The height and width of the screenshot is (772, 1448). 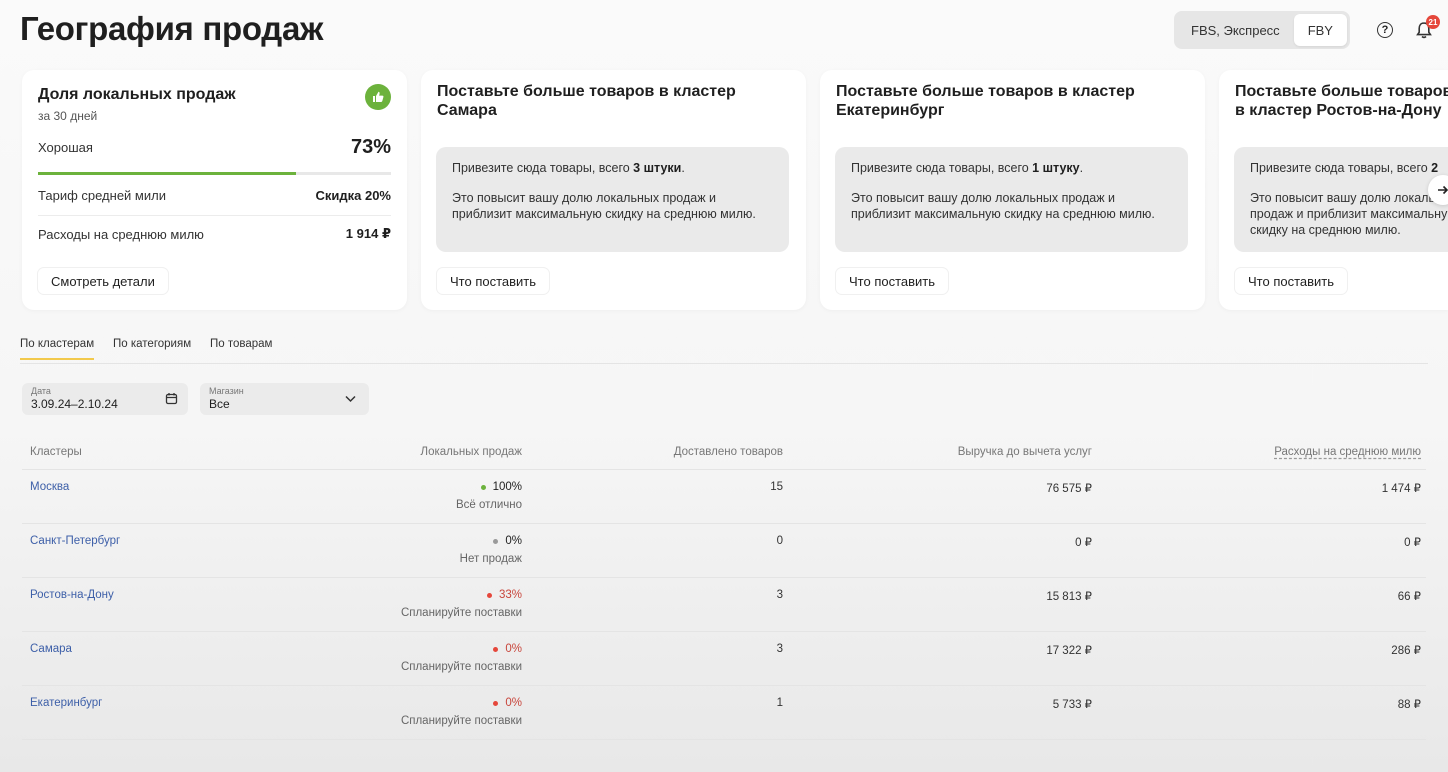 I want to click on revenue-value: 17 322 ₽, so click(x=1069, y=651).